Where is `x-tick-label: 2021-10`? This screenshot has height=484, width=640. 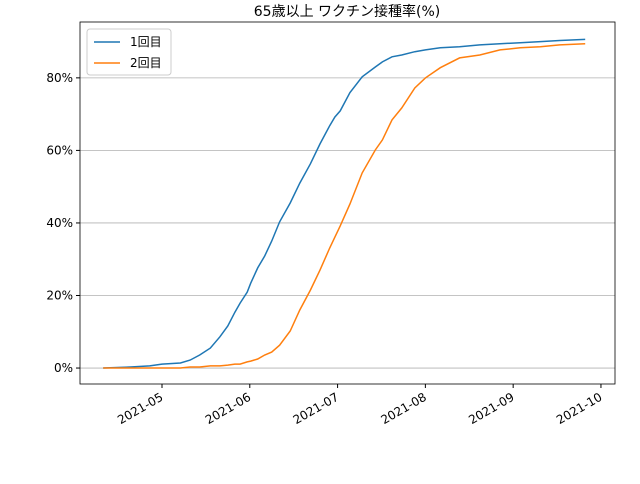 x-tick-label: 2021-10 is located at coordinates (579, 408).